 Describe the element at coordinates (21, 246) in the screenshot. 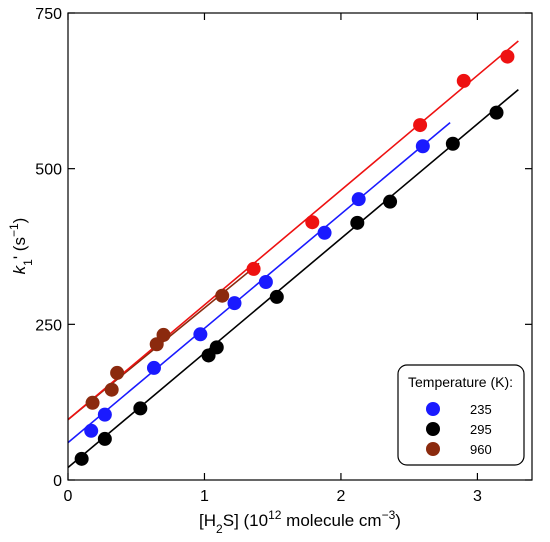

I see `y-axis-title: k1' (s−1)` at that location.